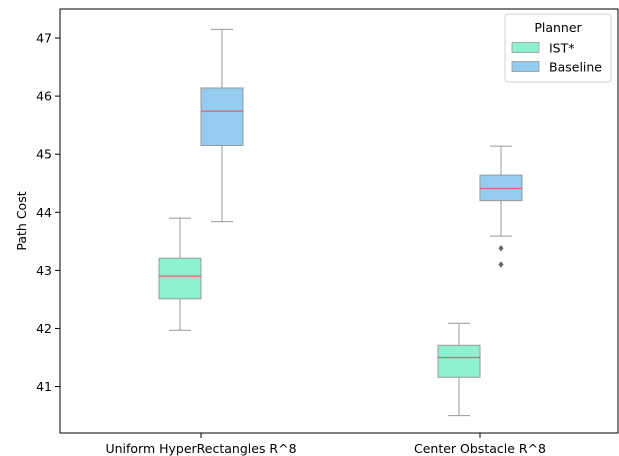  What do you see at coordinates (562, 48) in the screenshot?
I see `legend-label-ist: IST*` at bounding box center [562, 48].